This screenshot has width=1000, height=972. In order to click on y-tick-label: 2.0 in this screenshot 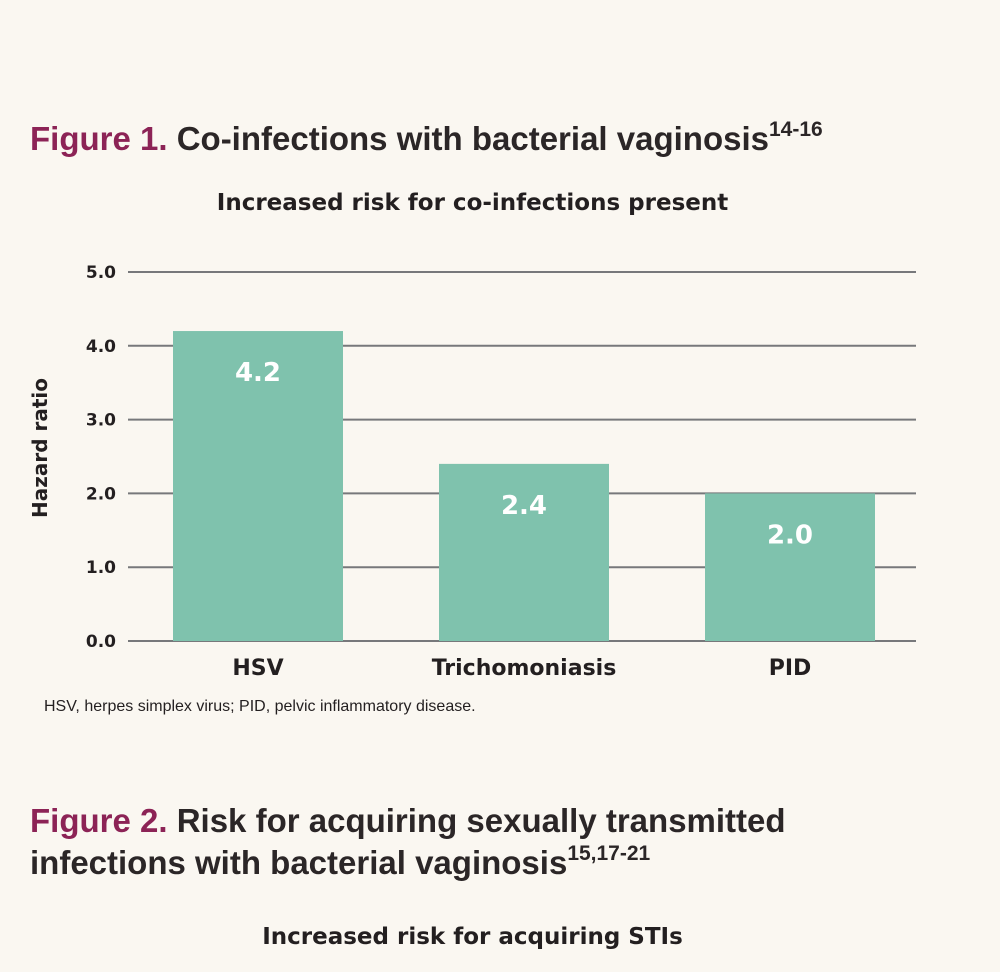, I will do `click(101, 494)`.